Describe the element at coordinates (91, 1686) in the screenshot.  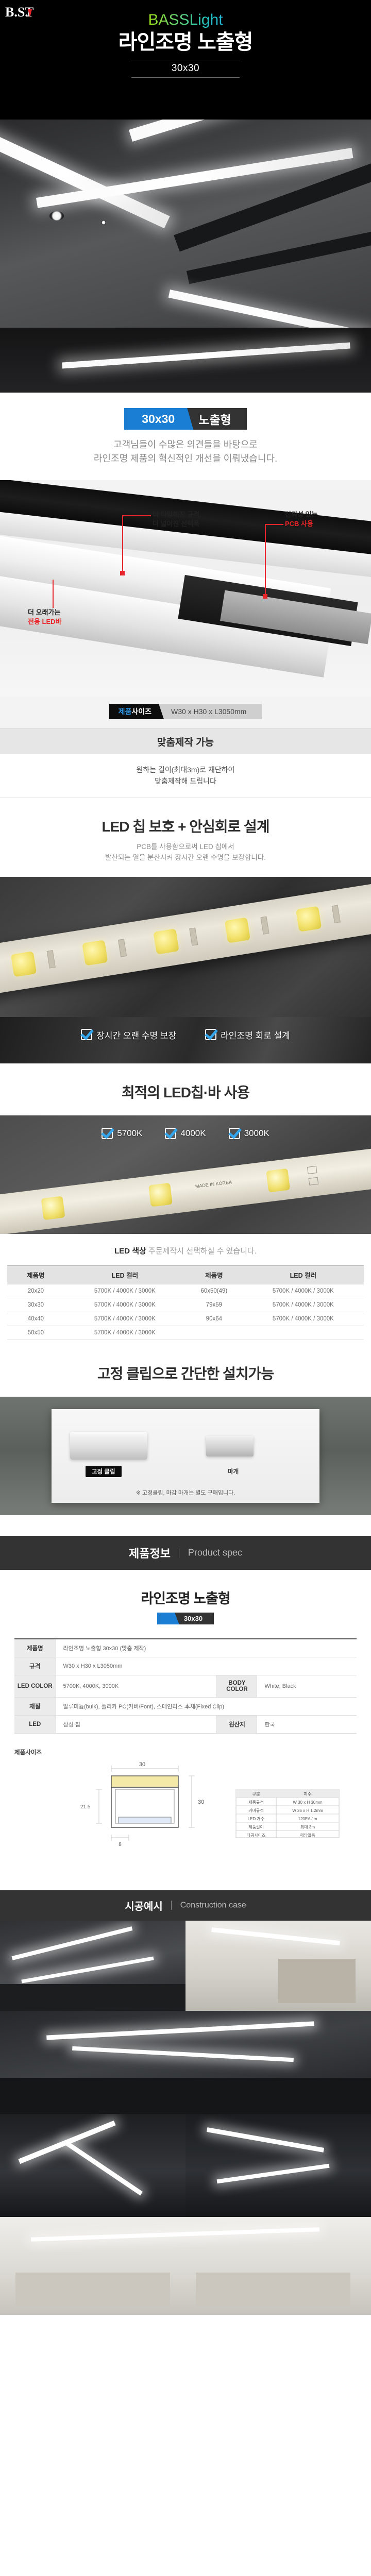
I see `info-value-led-color: 5700K, 4000K, 3000K` at that location.